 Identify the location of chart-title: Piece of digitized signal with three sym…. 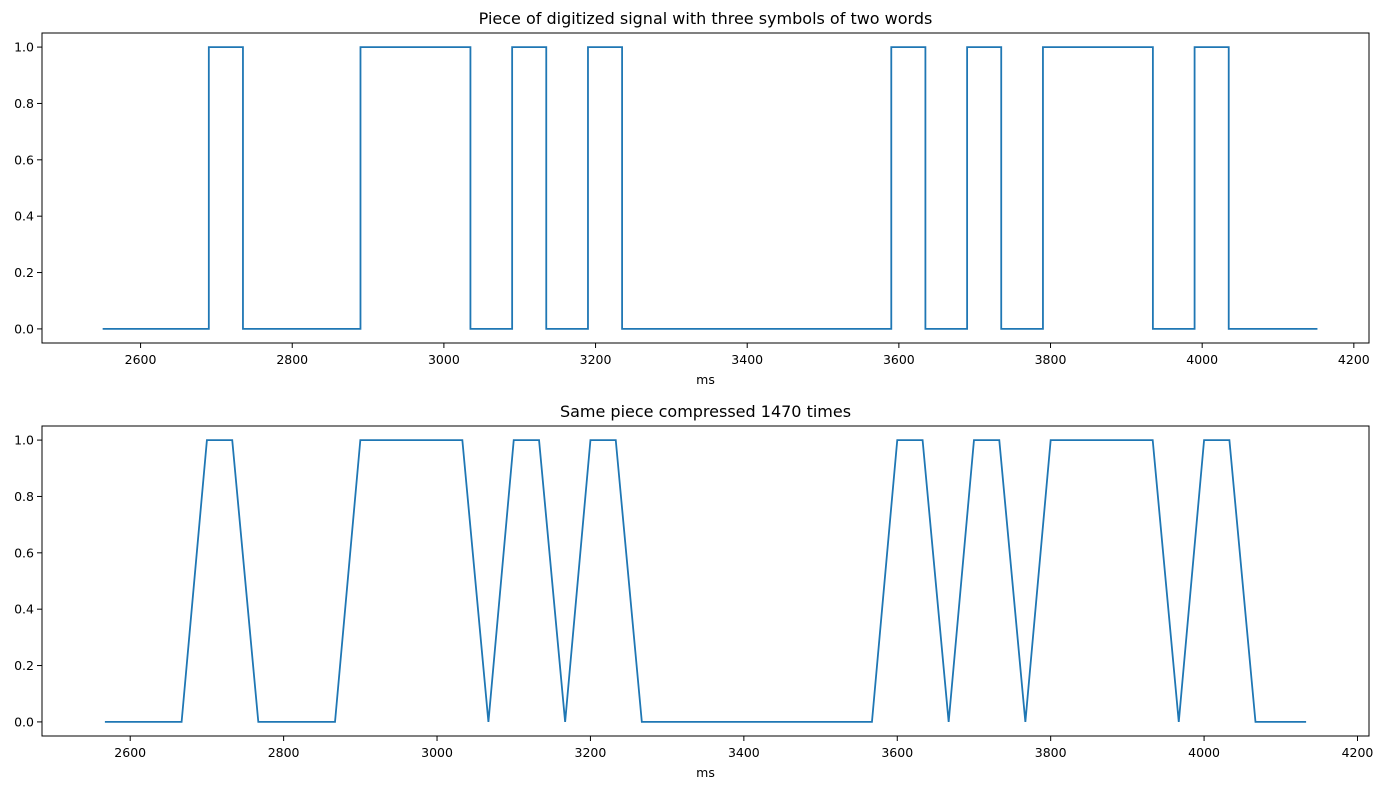
(706, 18).